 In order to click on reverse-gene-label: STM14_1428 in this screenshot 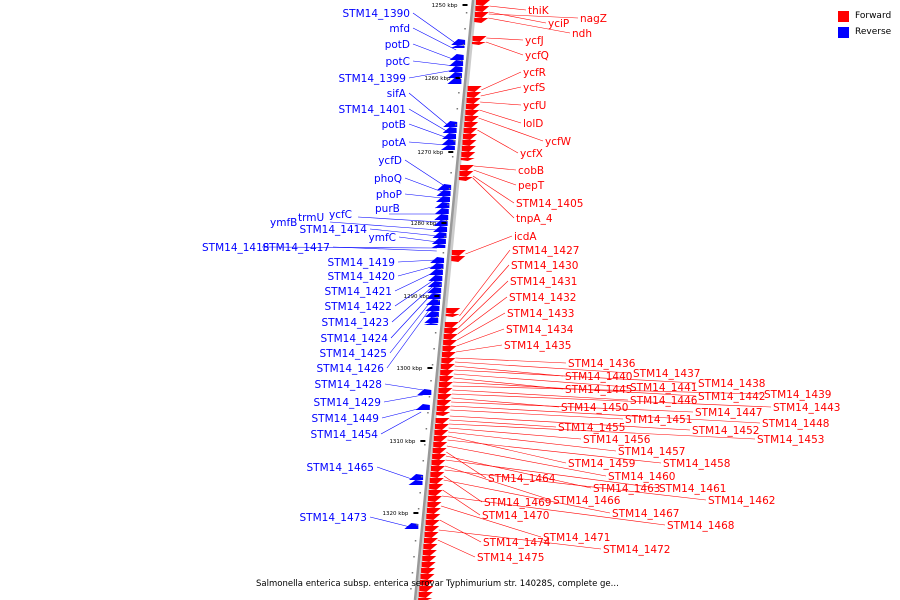, I will do `click(348, 385)`.